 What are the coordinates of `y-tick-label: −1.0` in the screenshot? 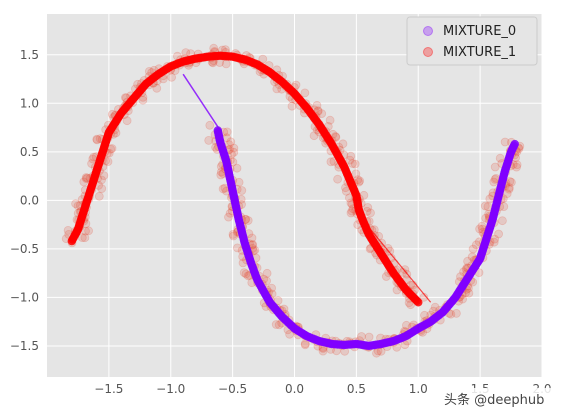 It's located at (24, 297).